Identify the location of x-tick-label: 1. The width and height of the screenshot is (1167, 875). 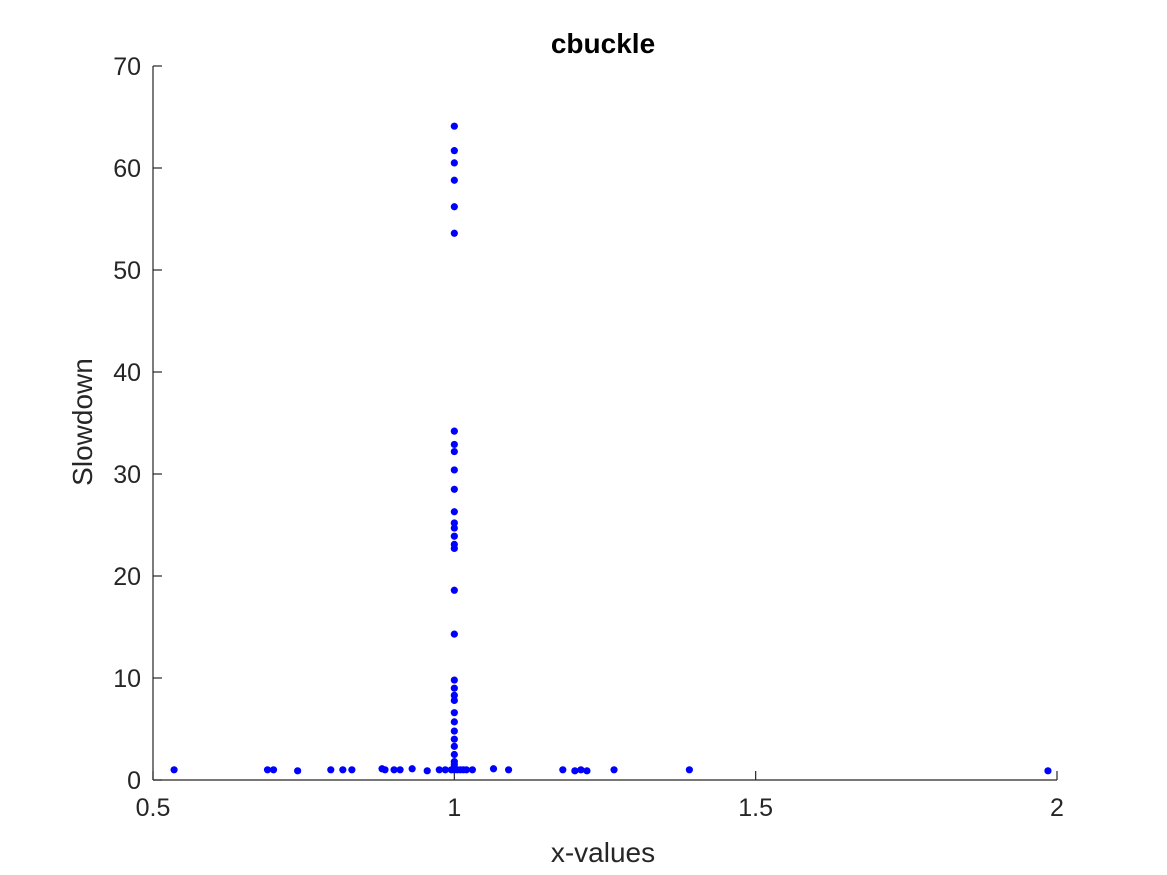
(454, 808).